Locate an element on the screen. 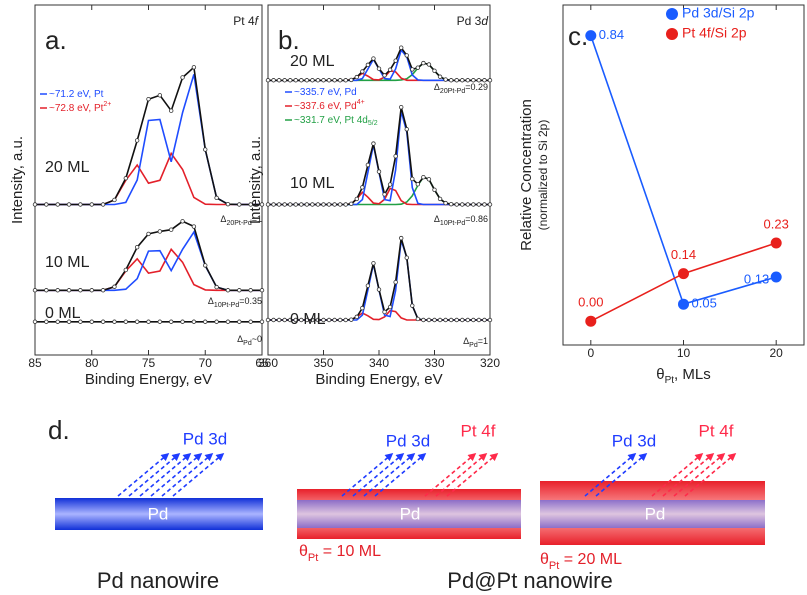 Image resolution: width=807 pixels, height=595 pixels. panel-label: b. is located at coordinates (289, 40).